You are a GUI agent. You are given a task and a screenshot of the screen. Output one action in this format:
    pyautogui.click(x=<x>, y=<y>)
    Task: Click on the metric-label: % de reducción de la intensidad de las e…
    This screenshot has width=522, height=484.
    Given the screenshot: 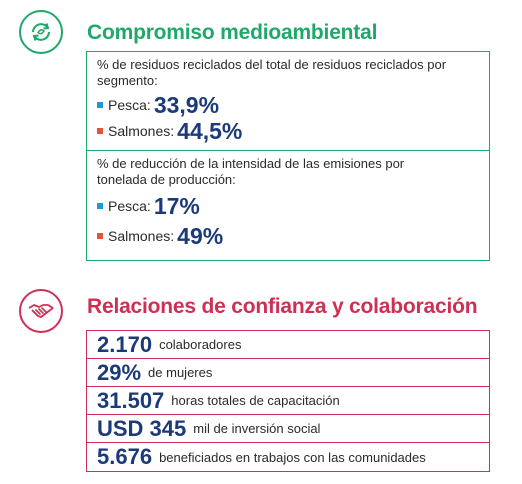 What is the action you would take?
    pyautogui.click(x=251, y=171)
    